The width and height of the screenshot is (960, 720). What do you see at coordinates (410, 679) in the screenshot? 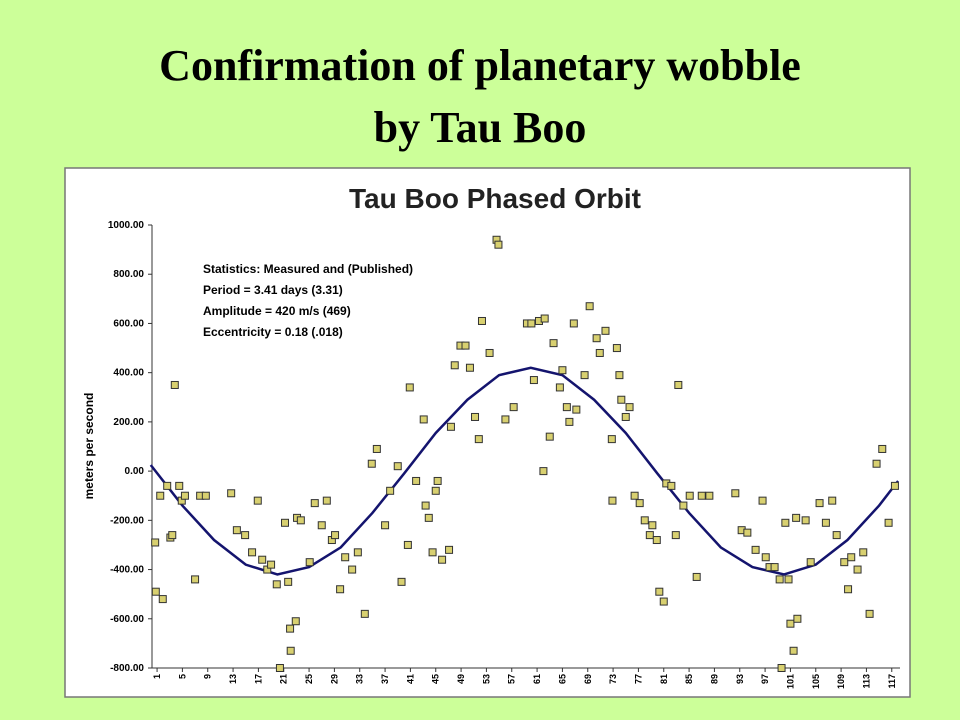
I see `x-tick-label: 41` at bounding box center [410, 679].